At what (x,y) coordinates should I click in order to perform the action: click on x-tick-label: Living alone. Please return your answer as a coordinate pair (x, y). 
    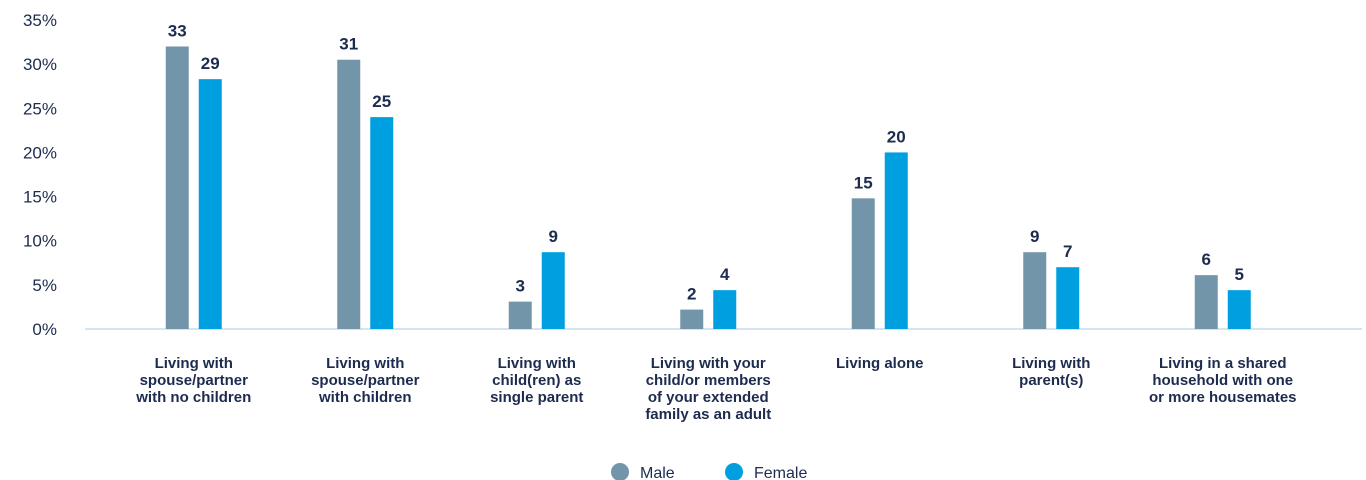
    Looking at the image, I should click on (880, 363).